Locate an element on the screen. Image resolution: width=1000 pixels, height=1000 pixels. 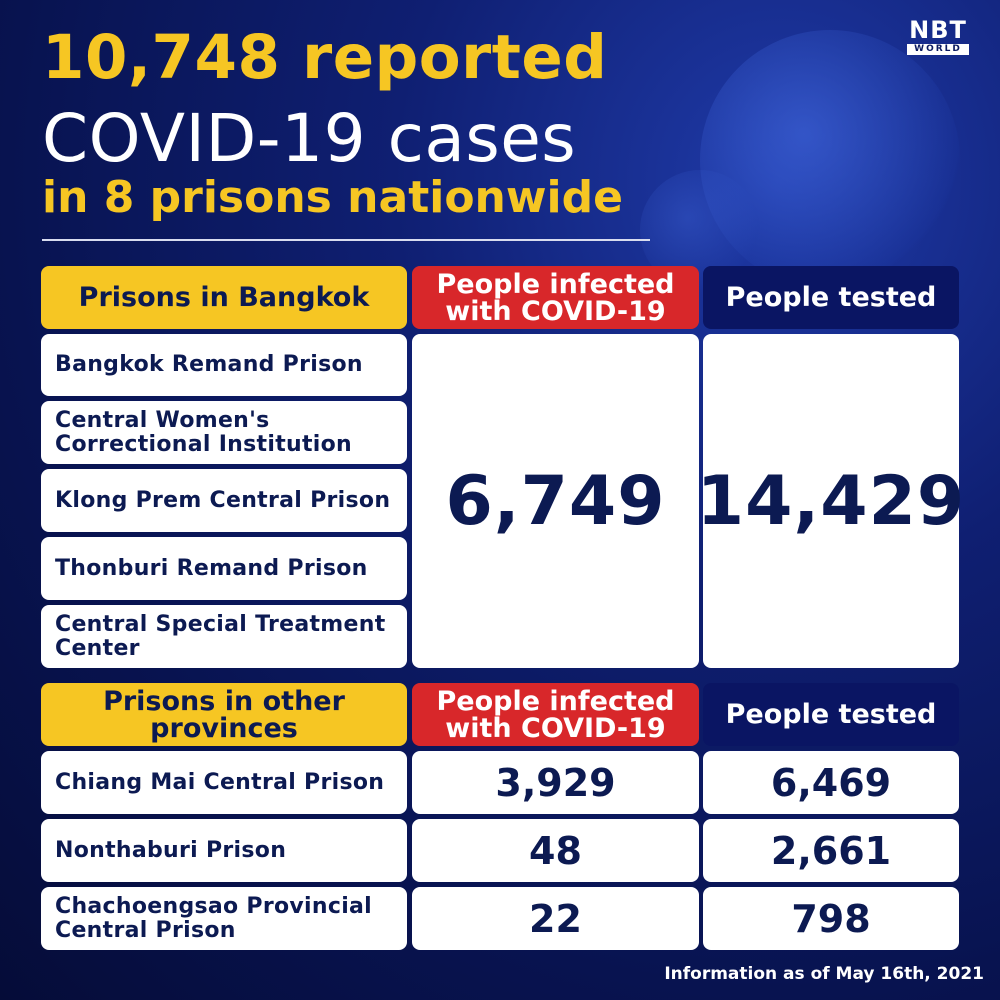
headline-subject: COVID-19 cases is located at coordinates (309, 138).